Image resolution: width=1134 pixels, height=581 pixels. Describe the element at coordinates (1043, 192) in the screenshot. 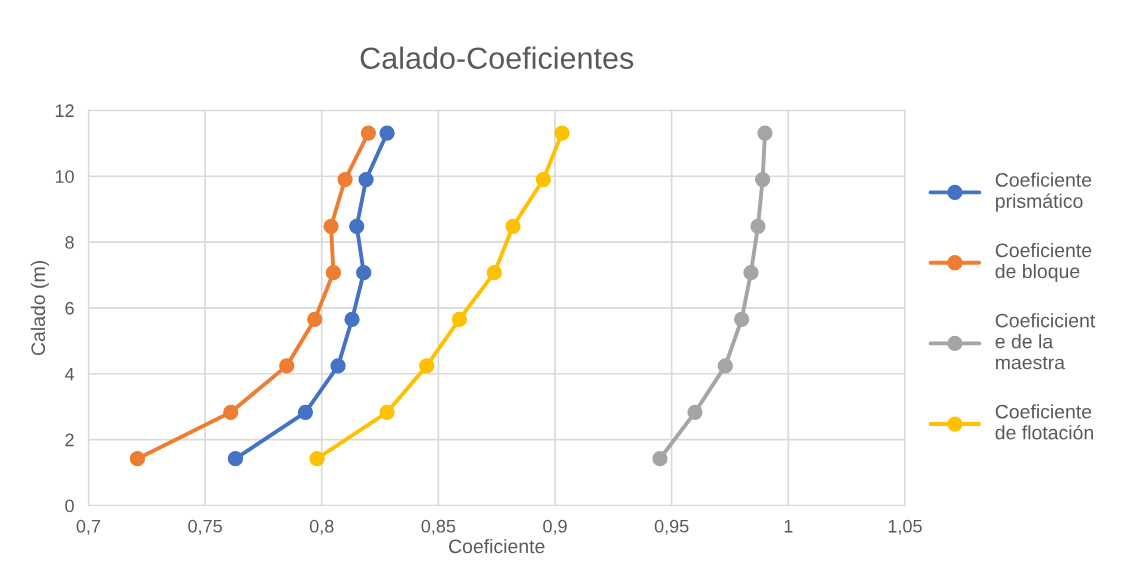

I see `legend-label: Coeficiente prismático` at that location.